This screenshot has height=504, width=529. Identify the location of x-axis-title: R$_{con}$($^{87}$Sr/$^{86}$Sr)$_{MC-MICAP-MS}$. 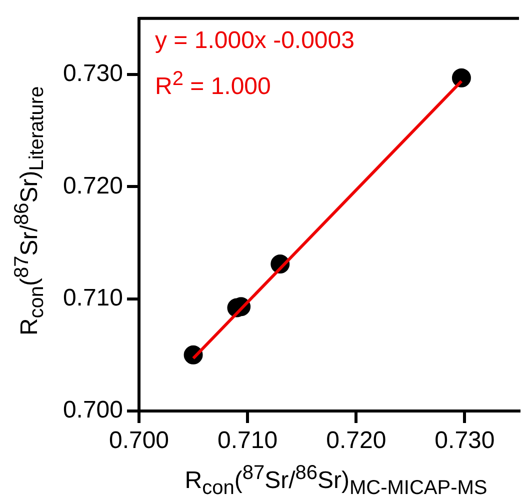
(336, 481).